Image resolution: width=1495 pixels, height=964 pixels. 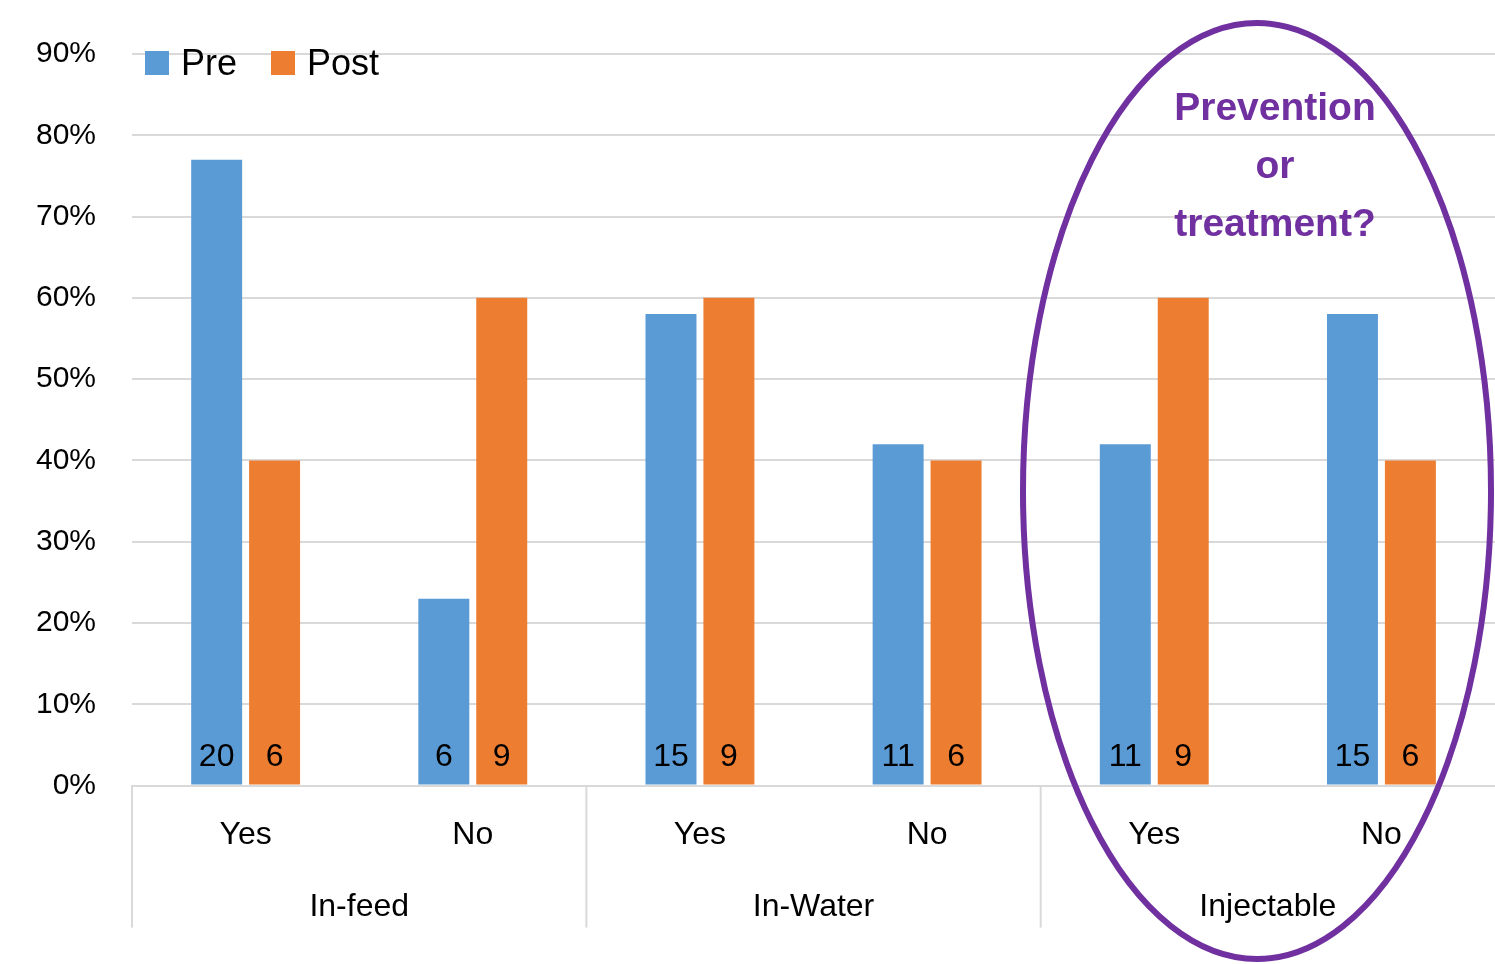 I want to click on annotation: Prevention or treatment?, so click(x=1275, y=165).